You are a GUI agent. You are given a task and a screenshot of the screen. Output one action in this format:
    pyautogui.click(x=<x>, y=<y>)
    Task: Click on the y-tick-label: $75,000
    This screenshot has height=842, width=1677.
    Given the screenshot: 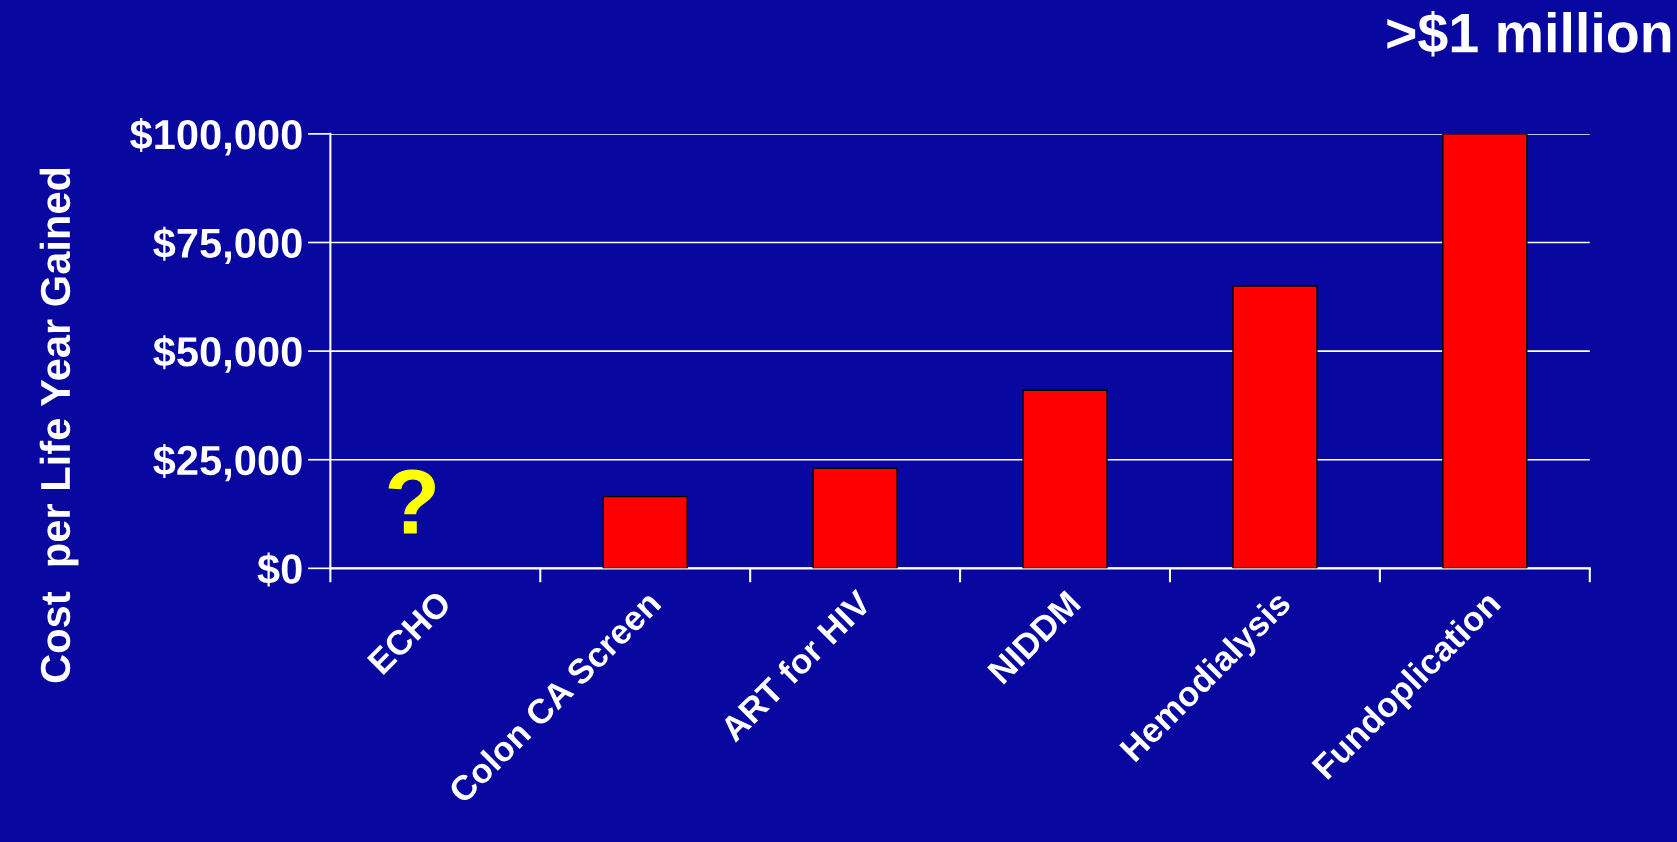 What is the action you would take?
    pyautogui.click(x=227, y=245)
    